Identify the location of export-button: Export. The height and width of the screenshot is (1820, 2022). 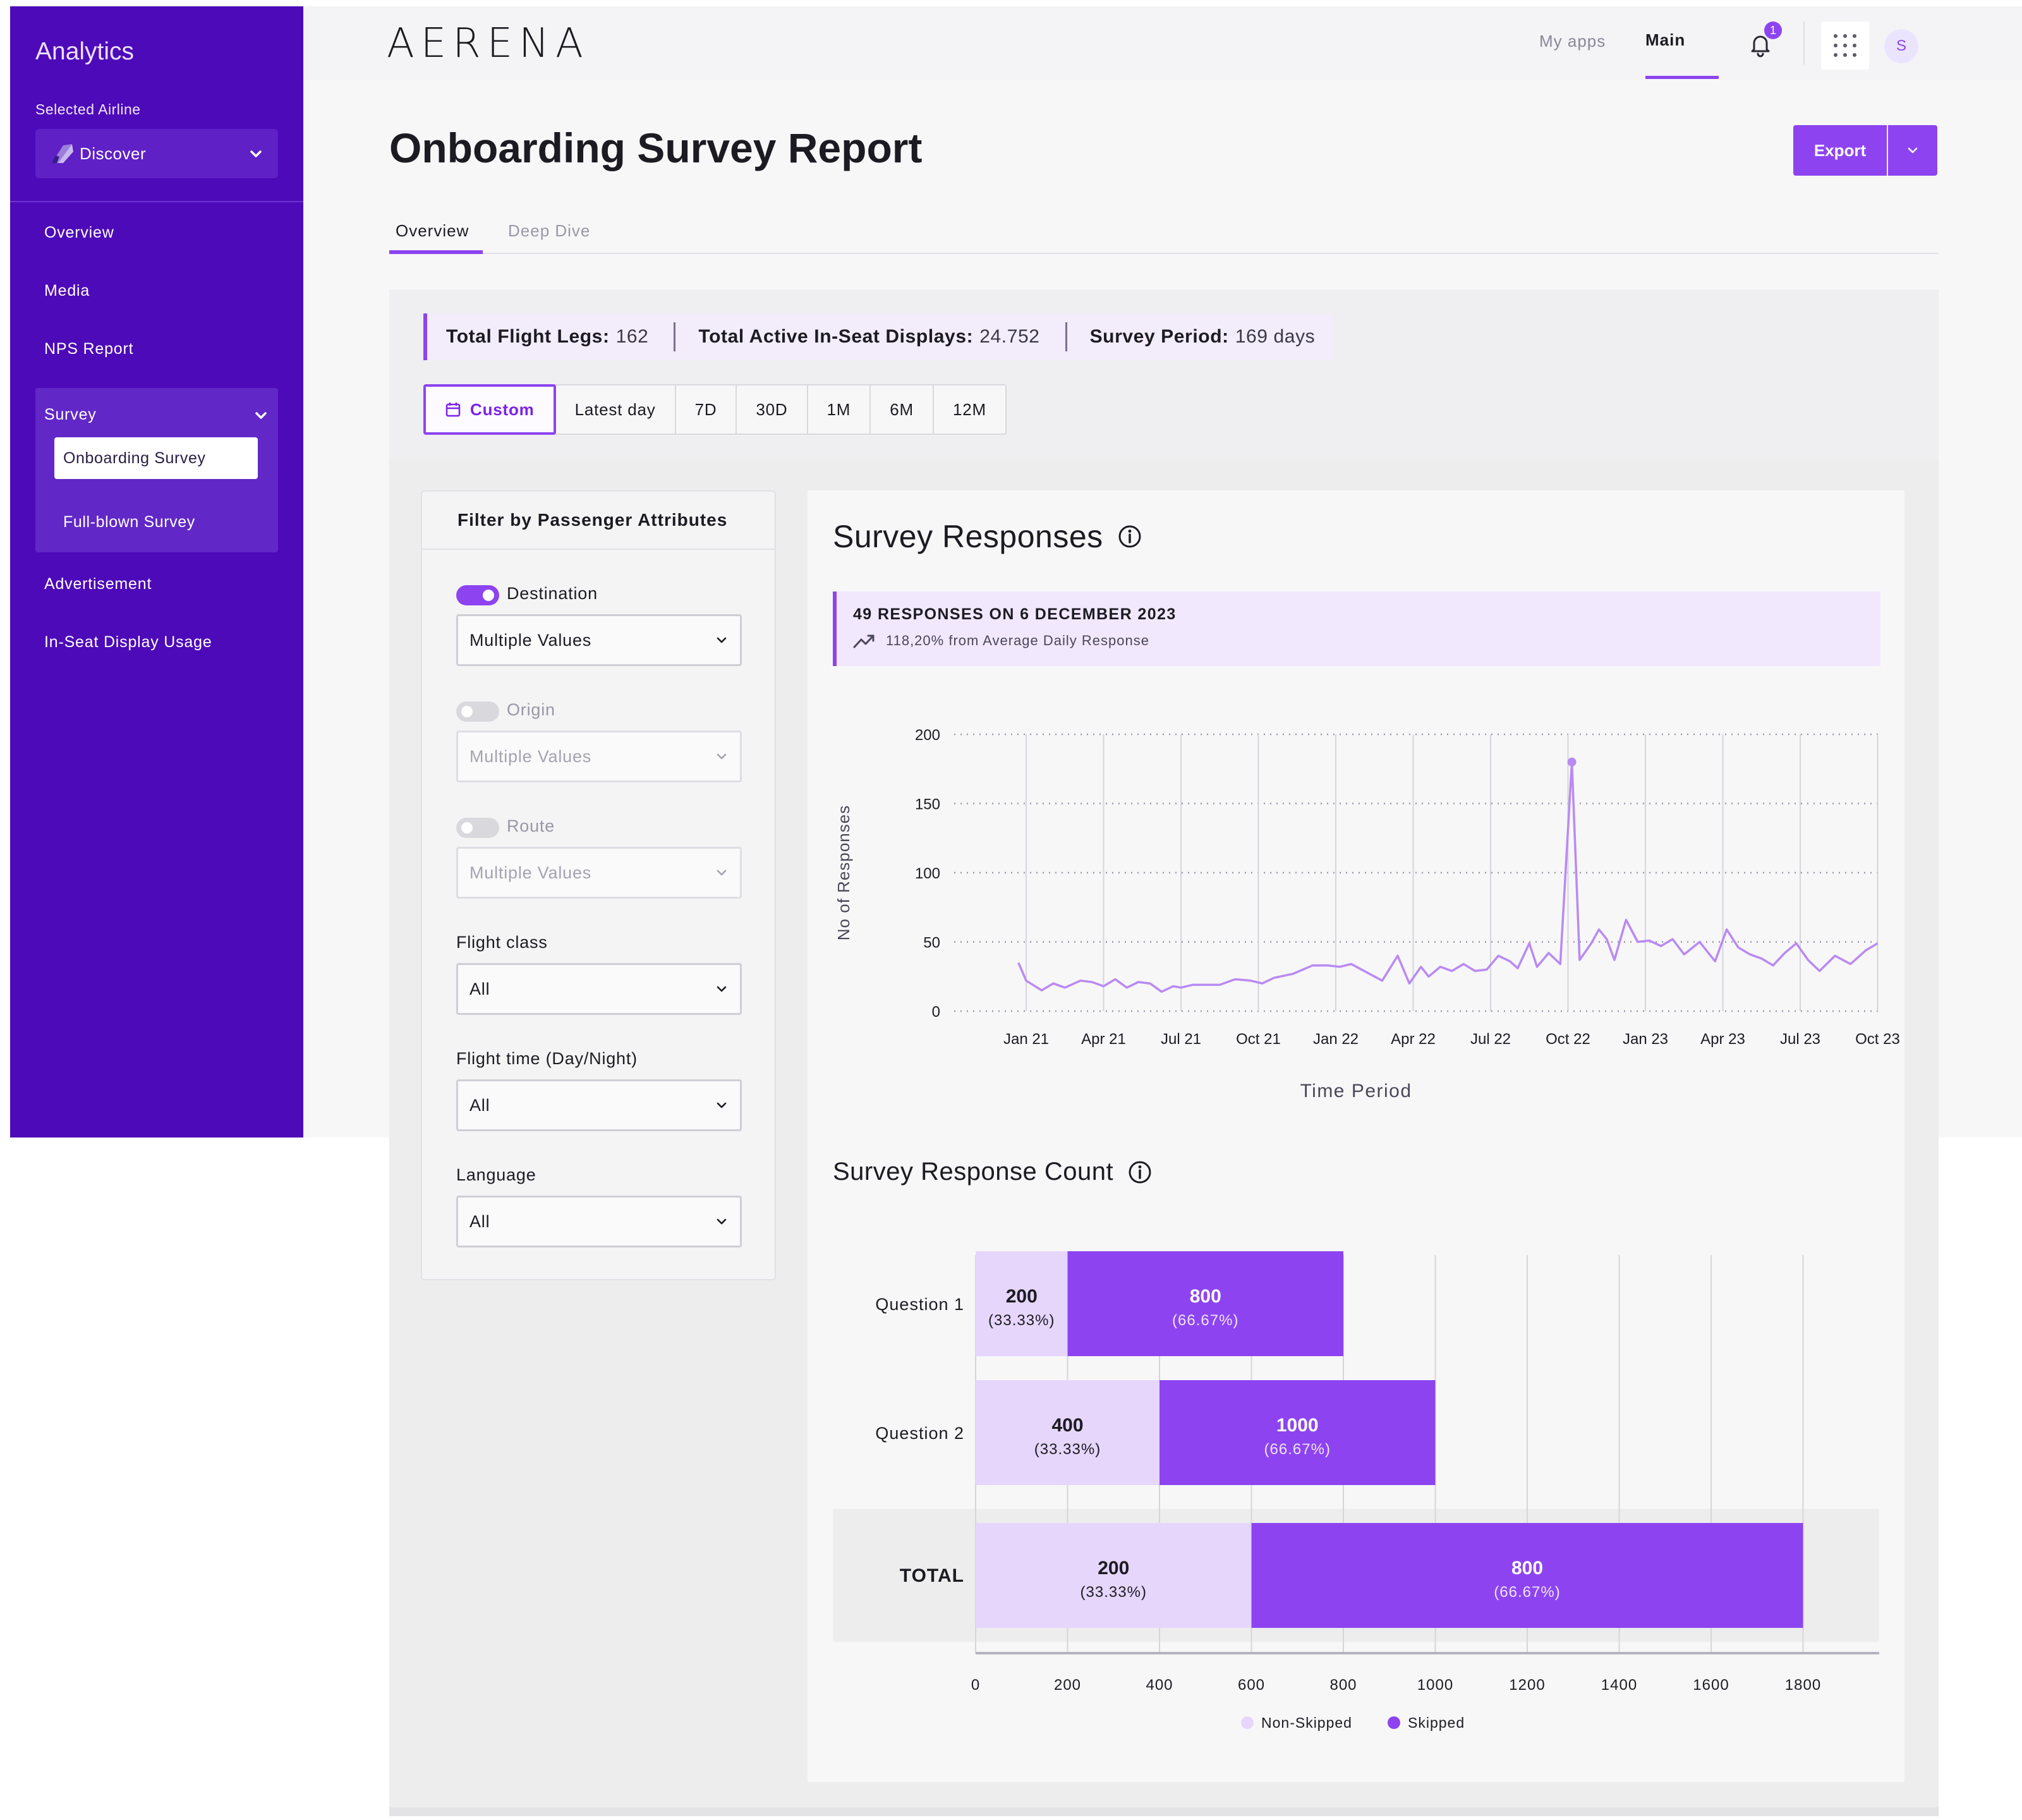
(1840, 150).